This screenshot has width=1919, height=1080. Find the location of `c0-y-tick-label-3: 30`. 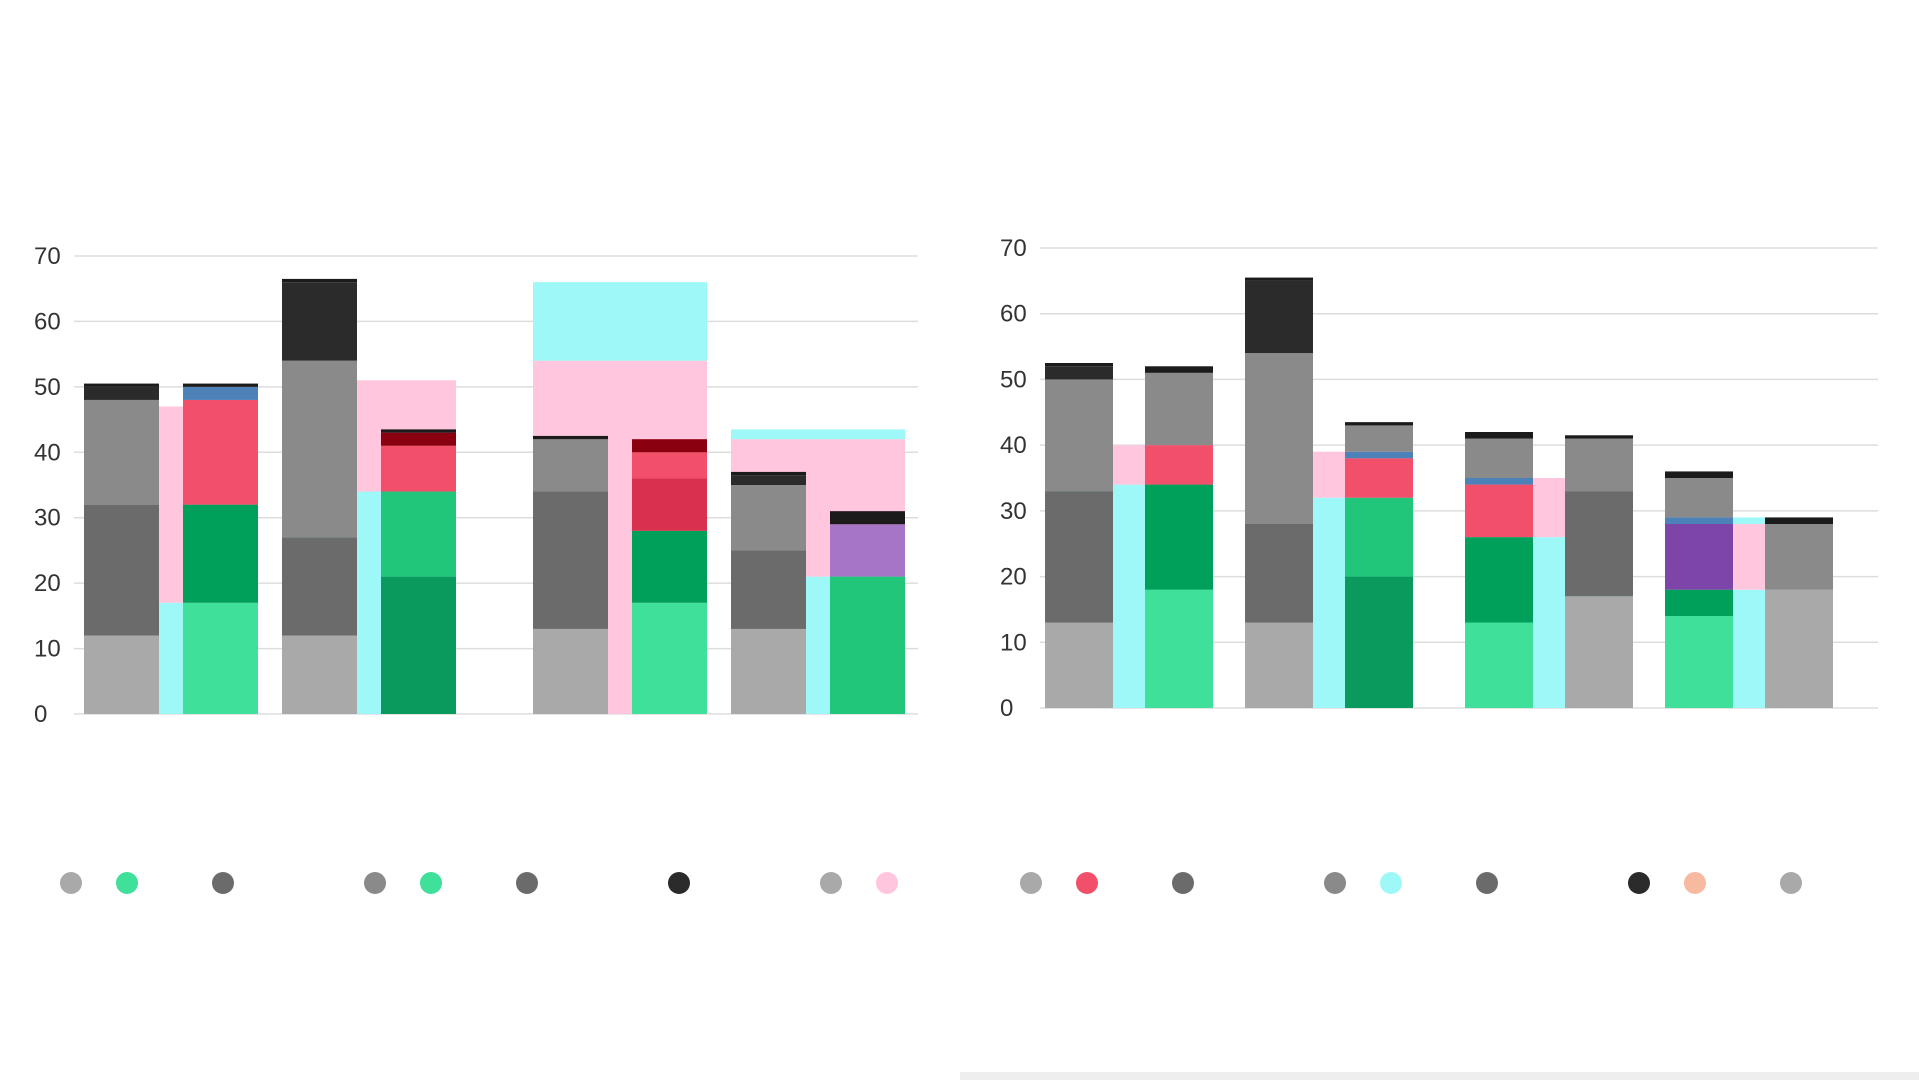

c0-y-tick-label-3: 30 is located at coordinates (47, 518).